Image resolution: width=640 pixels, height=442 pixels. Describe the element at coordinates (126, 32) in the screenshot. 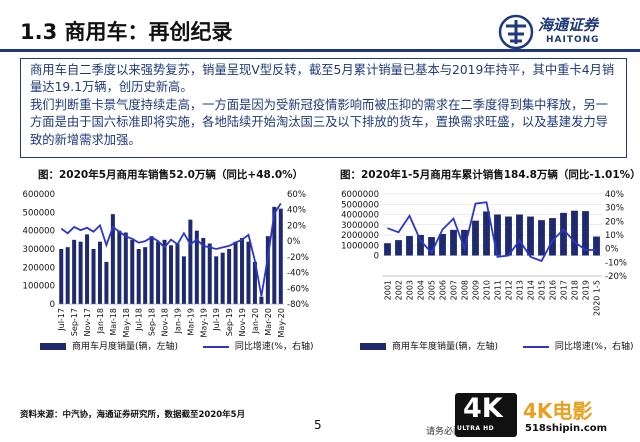

I see `page-title: 1.3 商用车：再创纪录` at that location.